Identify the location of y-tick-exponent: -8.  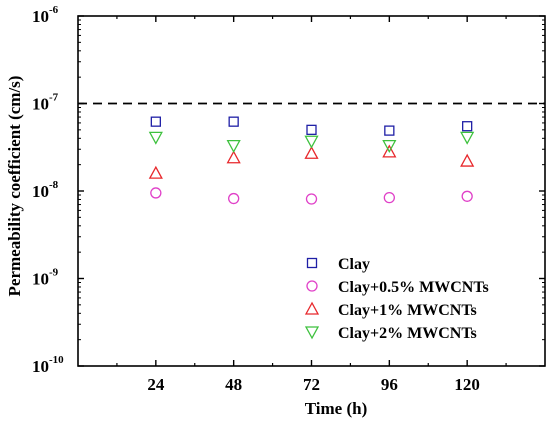
(54, 185).